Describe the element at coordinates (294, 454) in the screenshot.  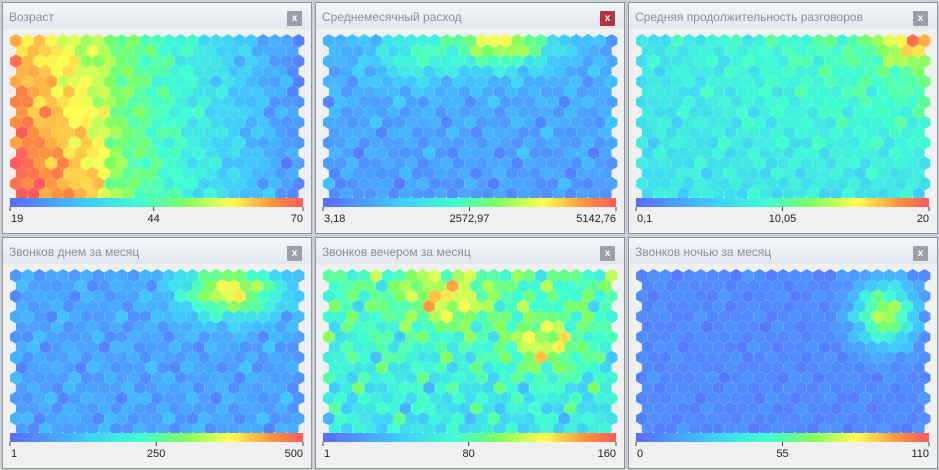
I see `scale-label: 500` at that location.